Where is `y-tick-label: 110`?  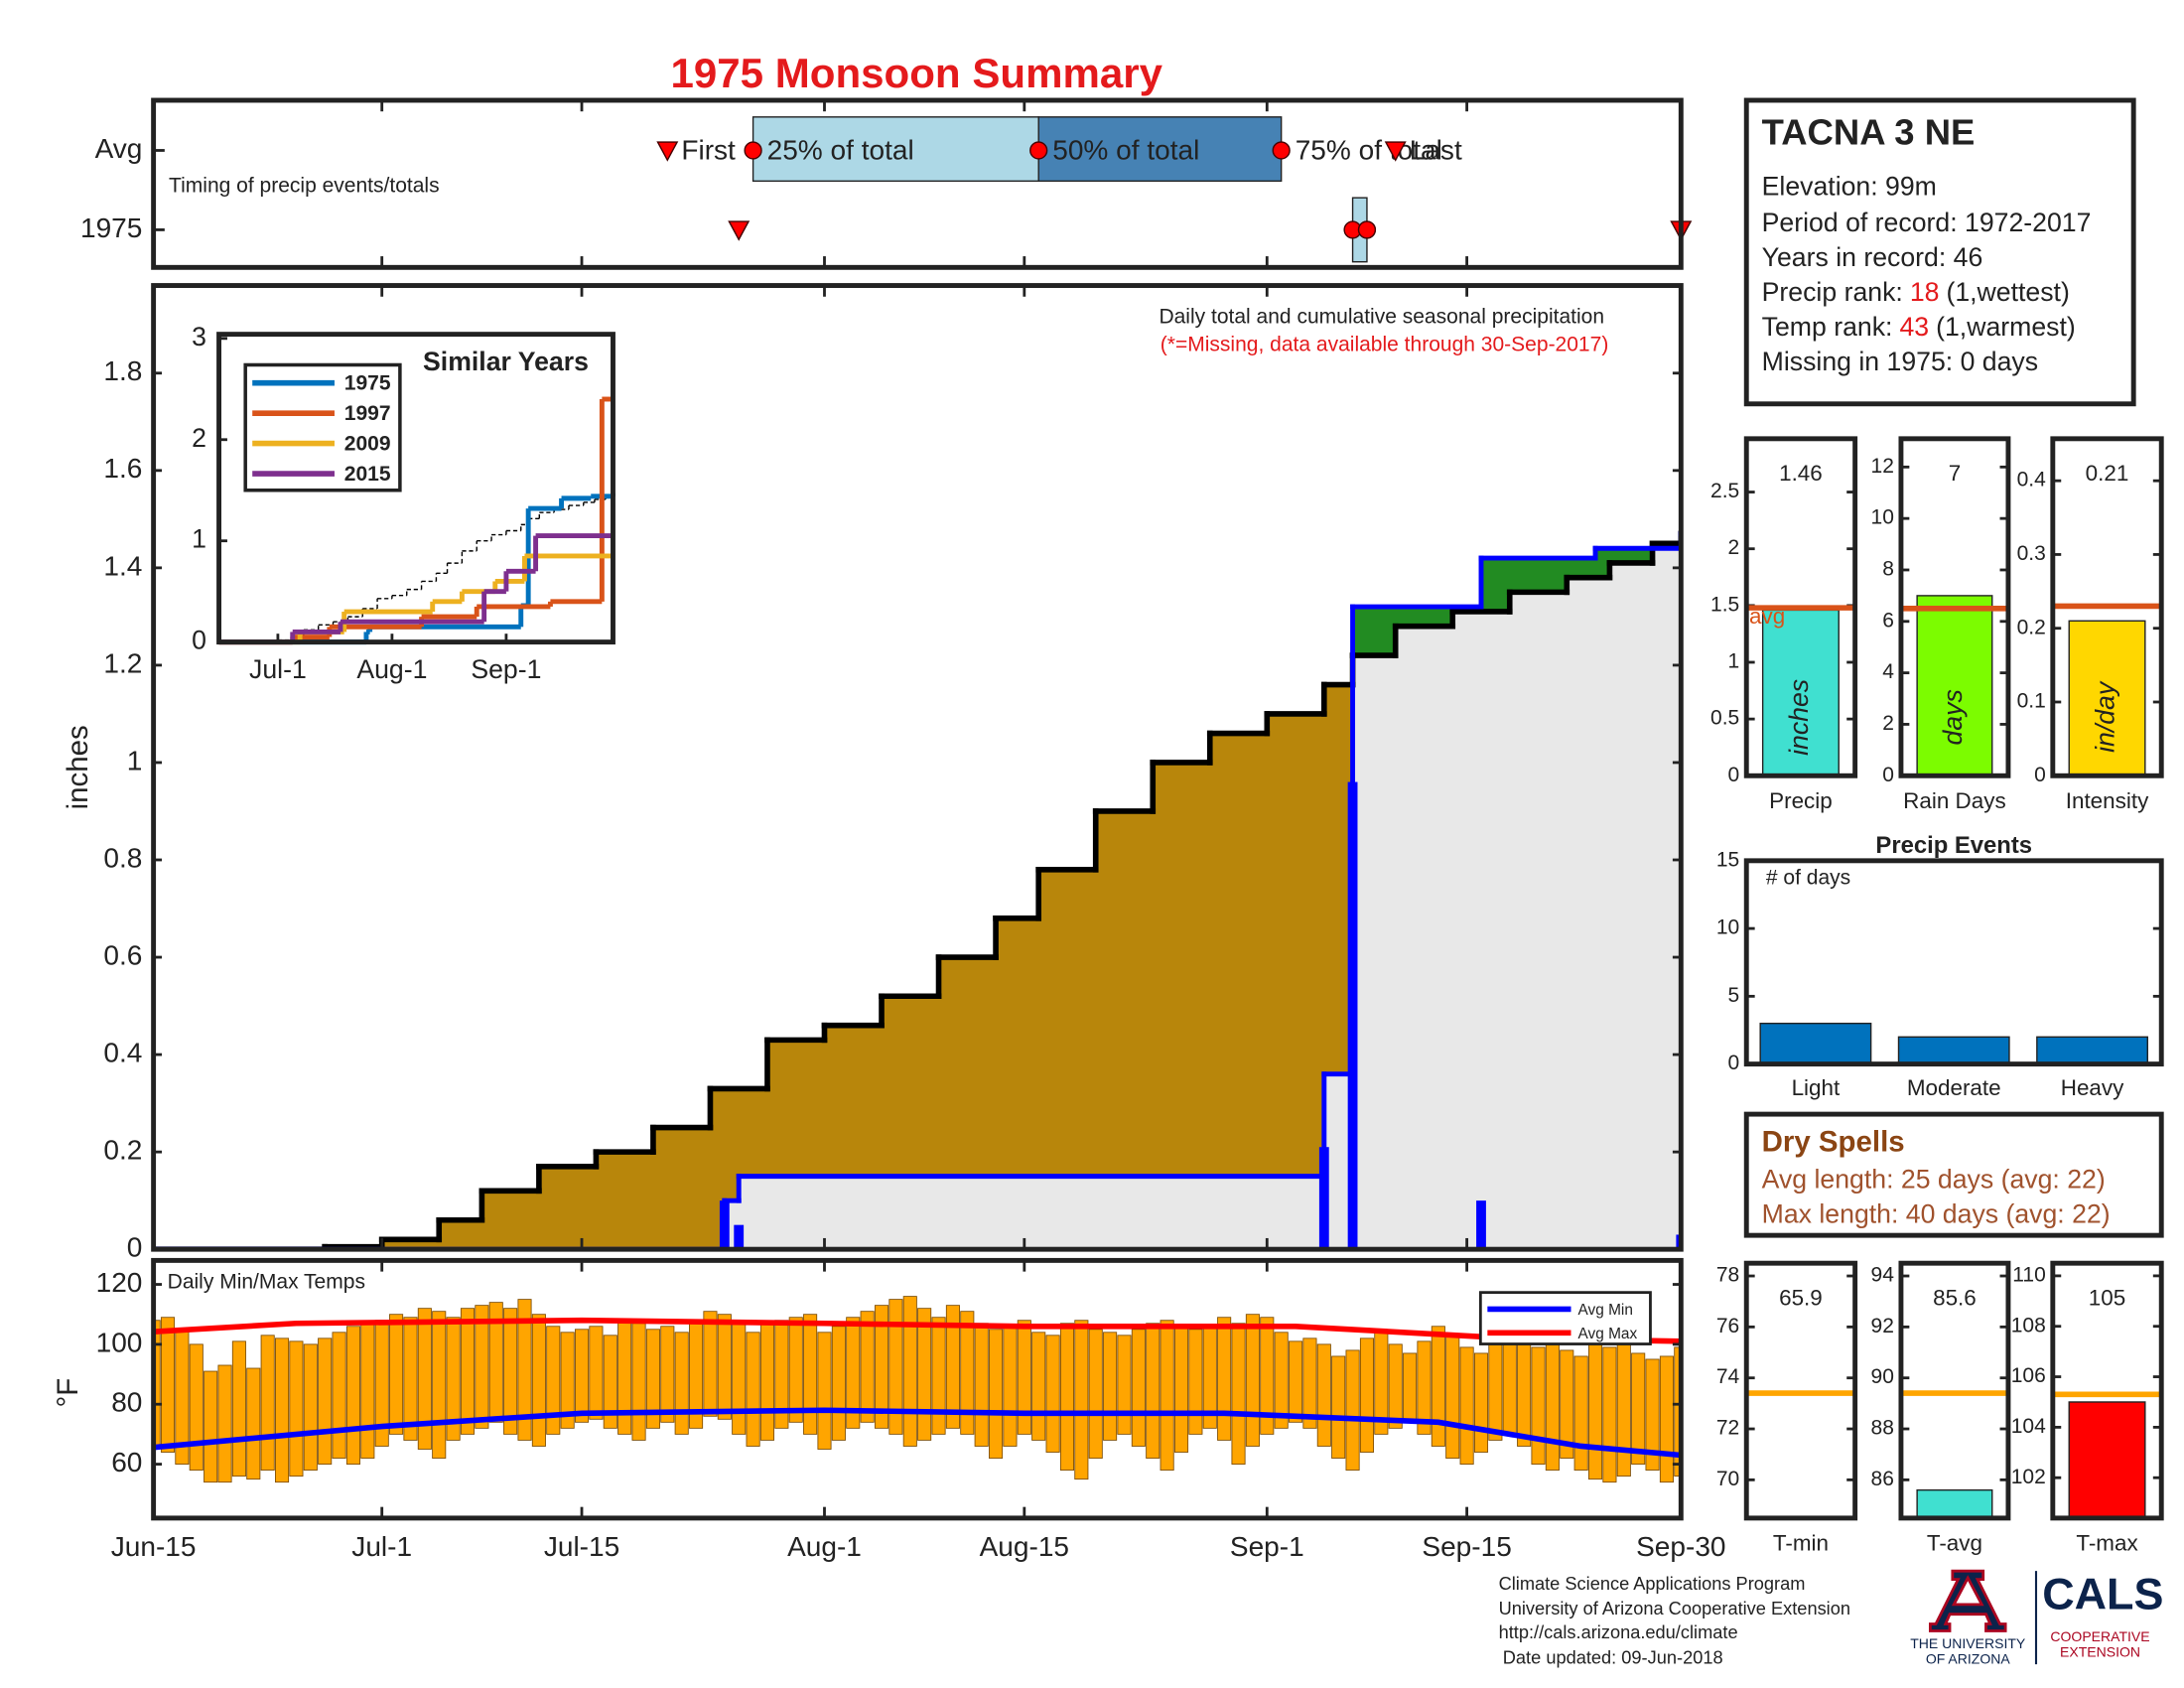 y-tick-label: 110 is located at coordinates (2029, 1274).